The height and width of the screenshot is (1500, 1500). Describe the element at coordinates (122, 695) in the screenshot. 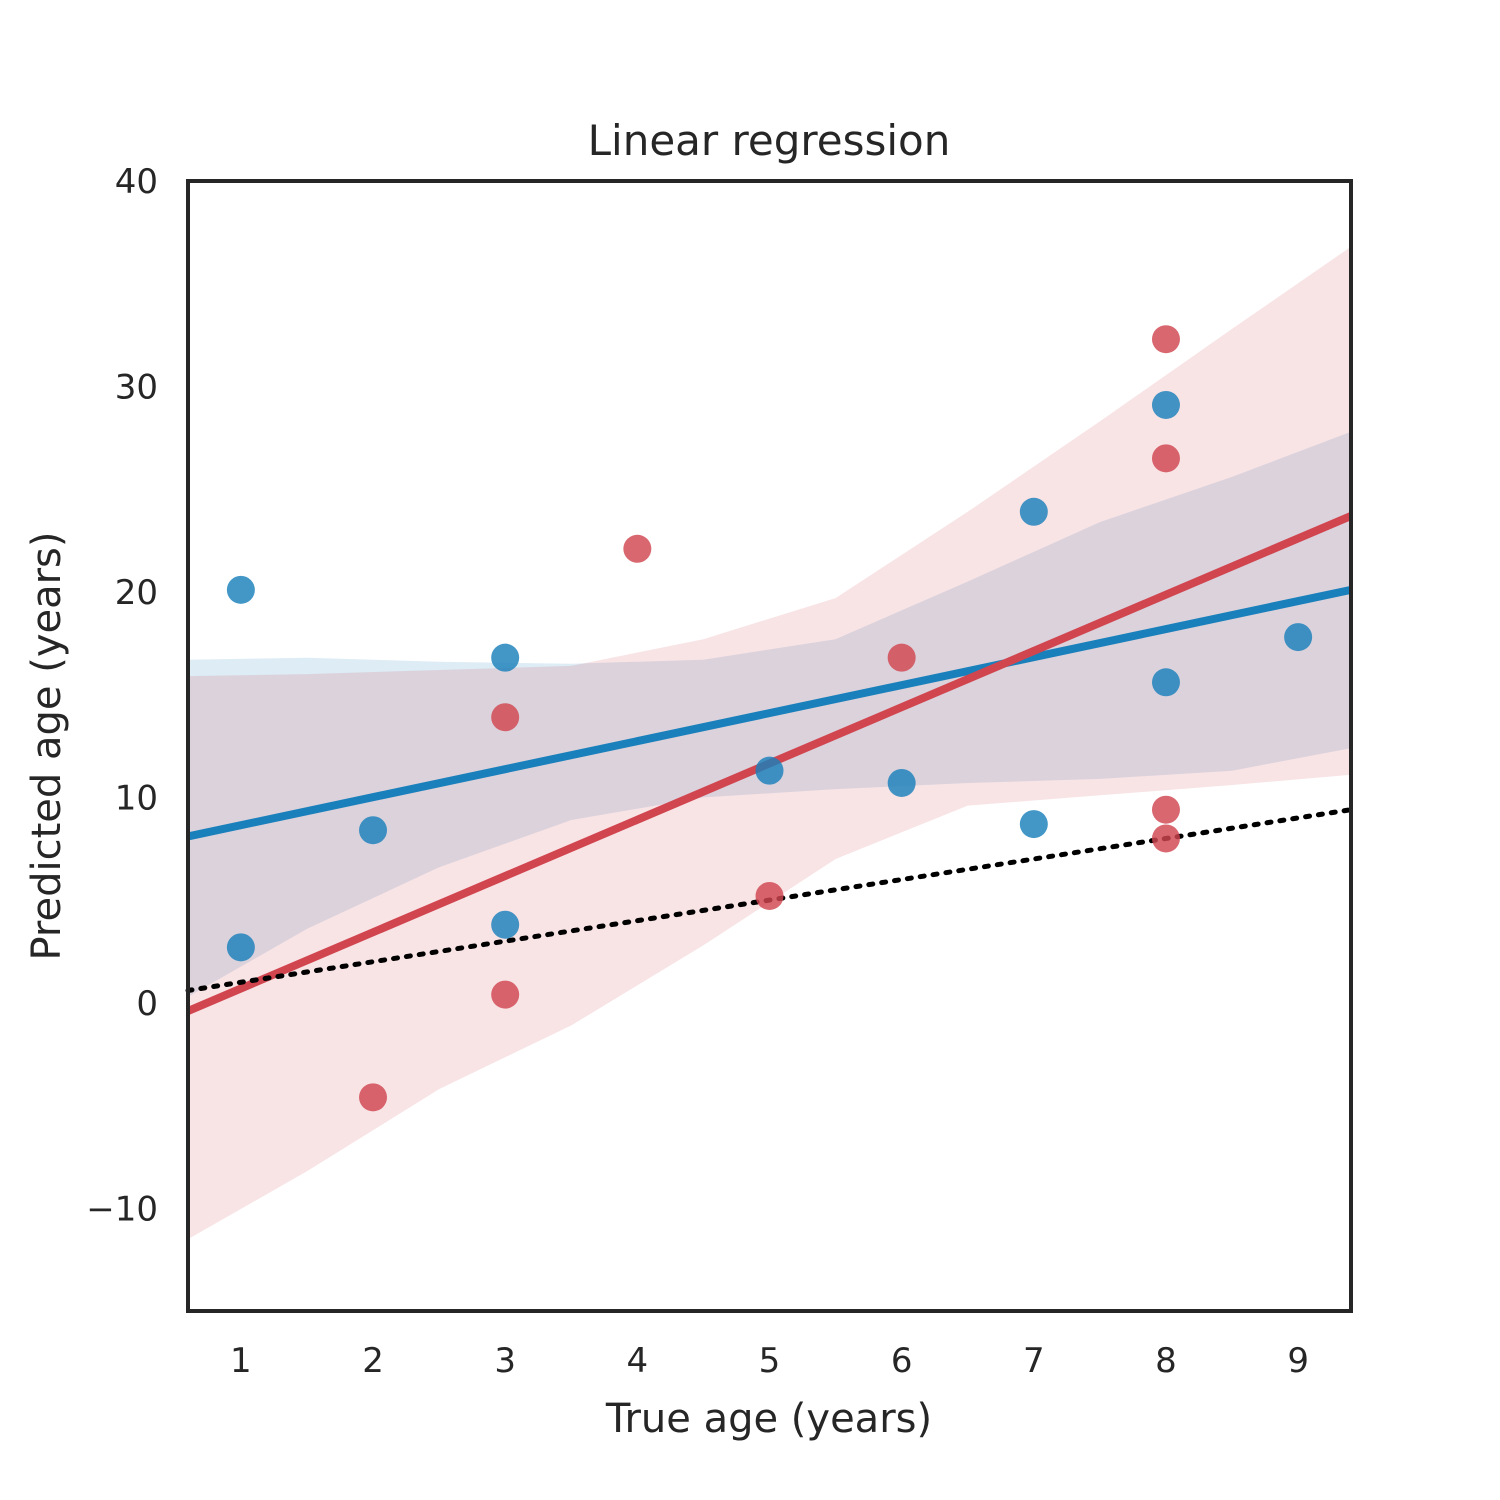

I see `y-axis-ticks: −10 0 10 20 30 40` at that location.